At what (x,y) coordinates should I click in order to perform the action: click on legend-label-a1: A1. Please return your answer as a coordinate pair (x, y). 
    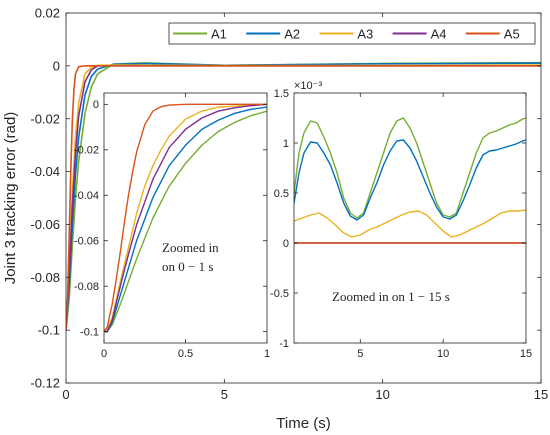
    Looking at the image, I should click on (219, 34).